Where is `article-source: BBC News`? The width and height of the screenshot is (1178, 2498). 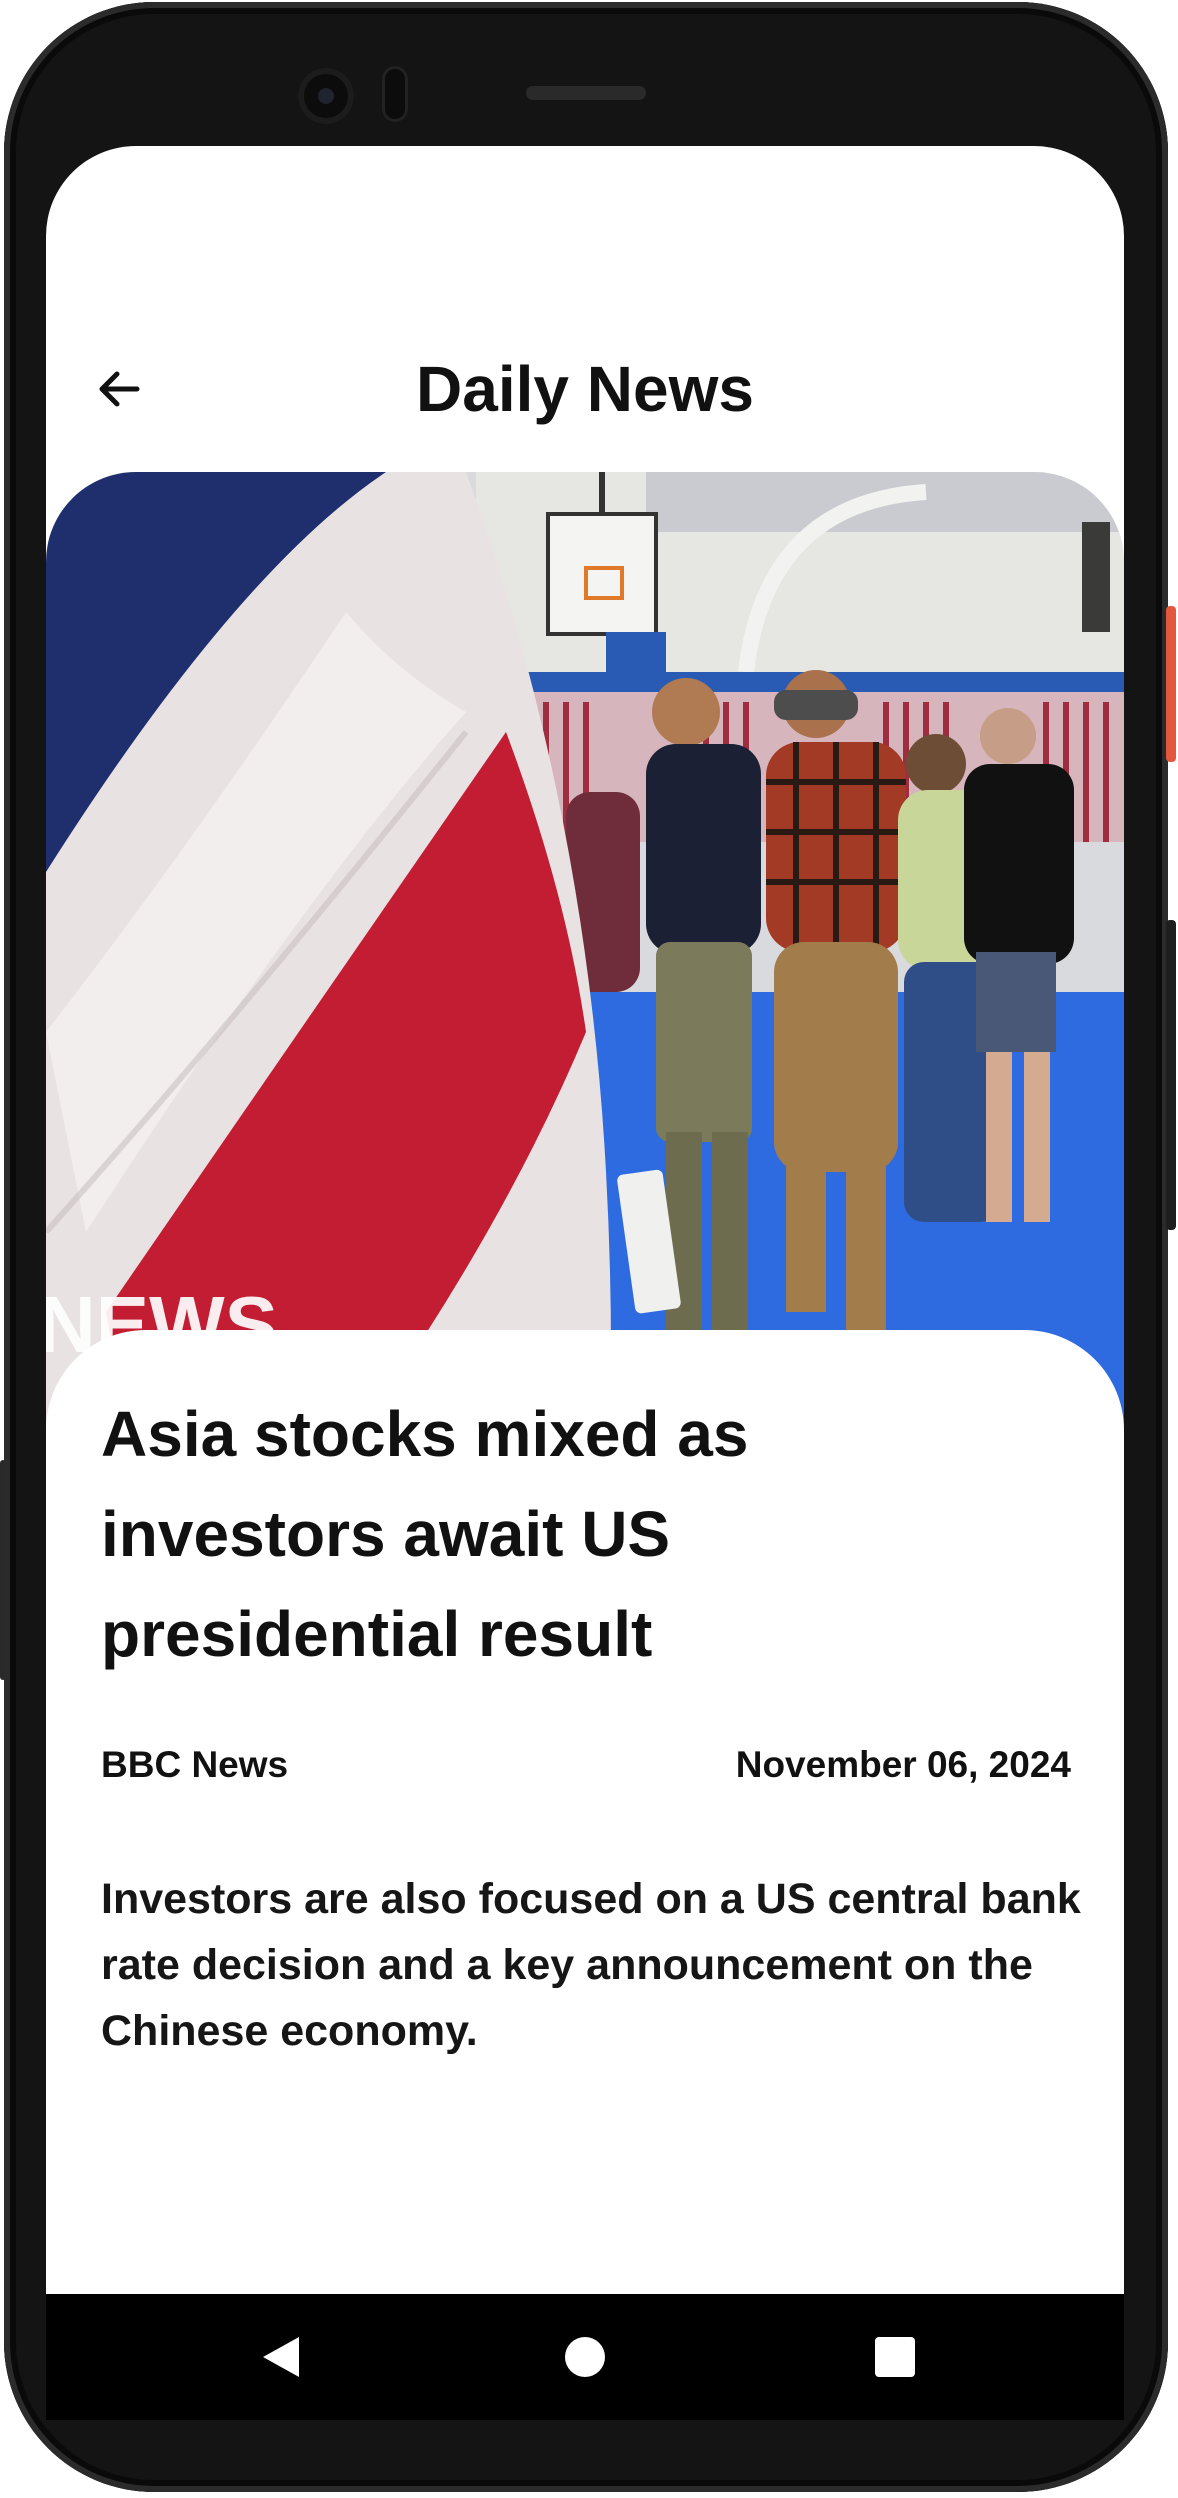 article-source: BBC News is located at coordinates (195, 1764).